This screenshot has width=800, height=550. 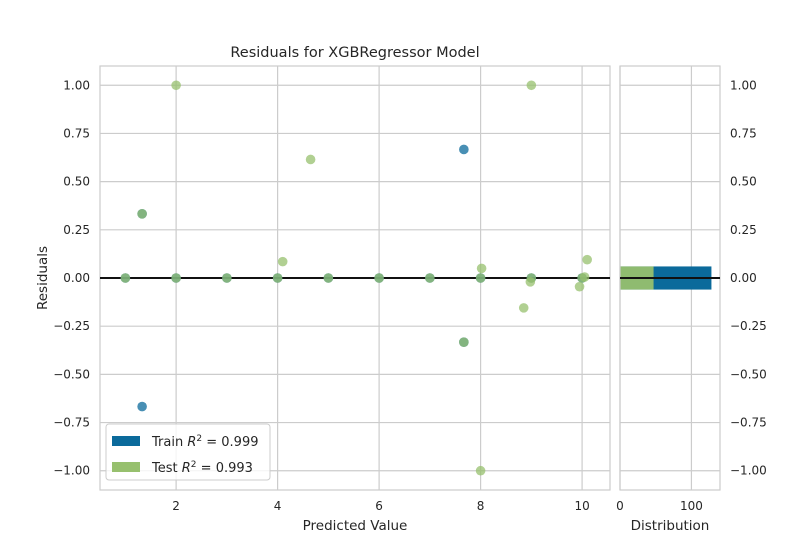 What do you see at coordinates (126, 441) in the screenshot?
I see `legend-swatch-train` at bounding box center [126, 441].